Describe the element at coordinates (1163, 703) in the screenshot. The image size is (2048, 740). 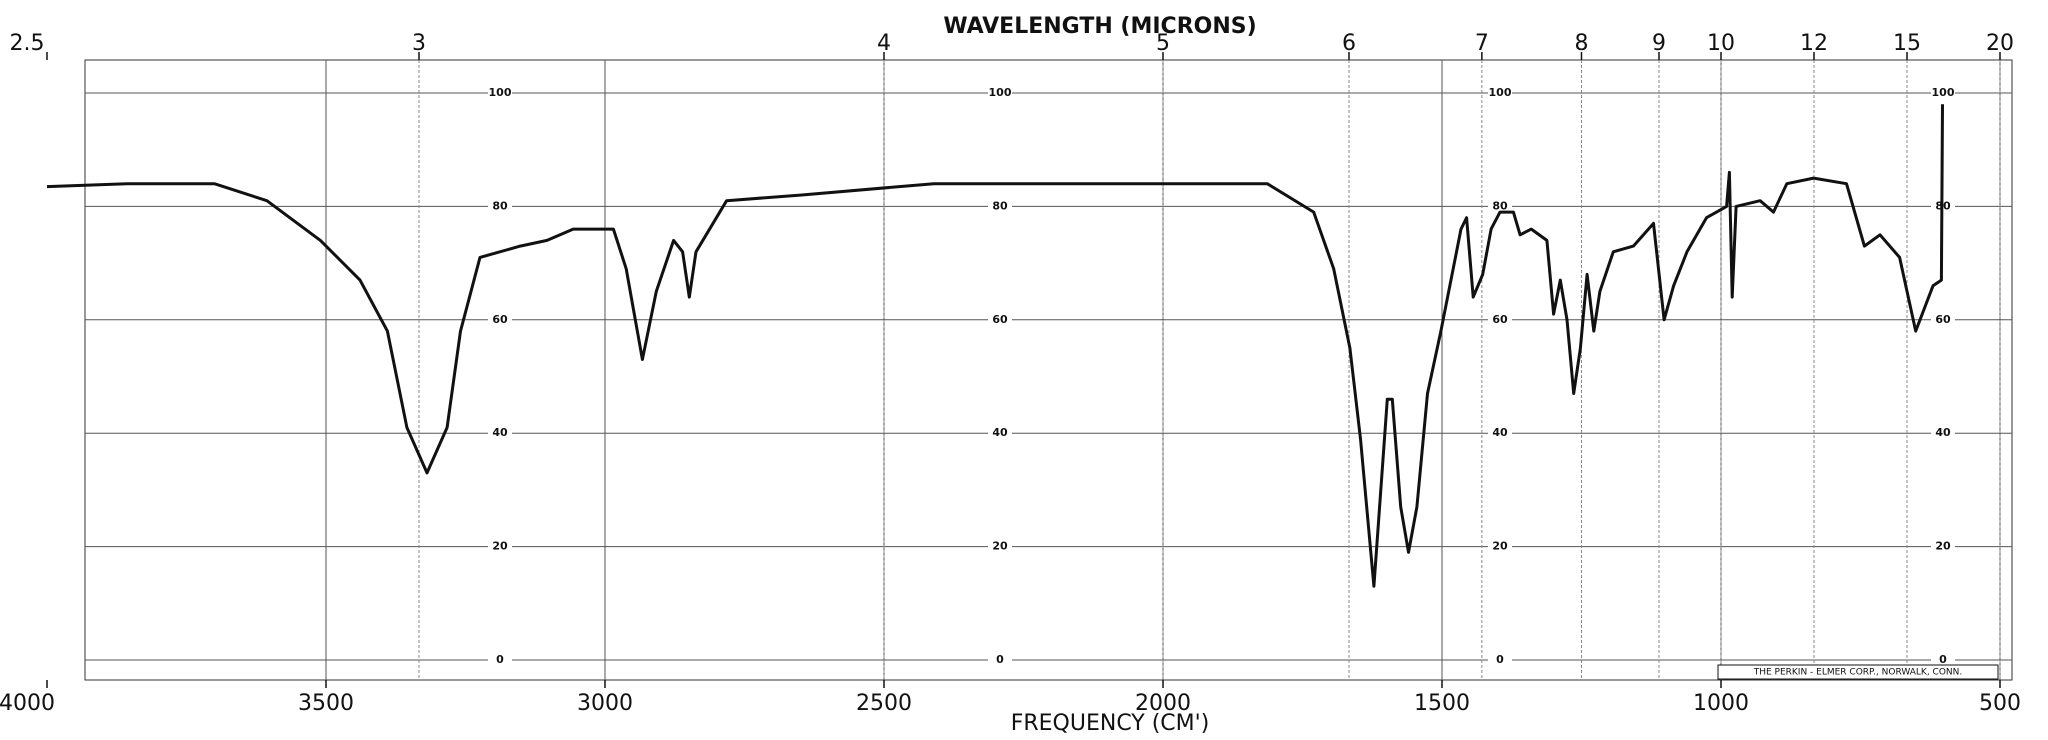
I see `x-tick-label: 2000` at that location.